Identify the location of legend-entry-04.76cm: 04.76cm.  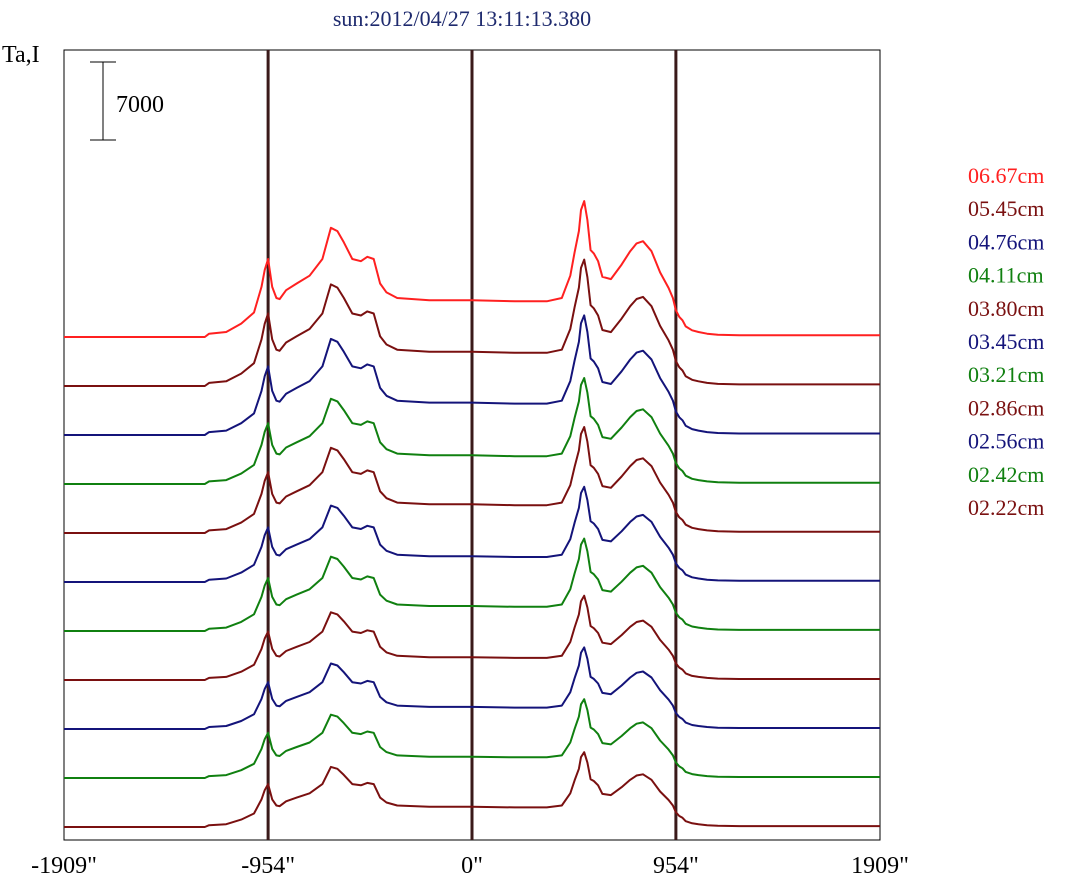
(1006, 241).